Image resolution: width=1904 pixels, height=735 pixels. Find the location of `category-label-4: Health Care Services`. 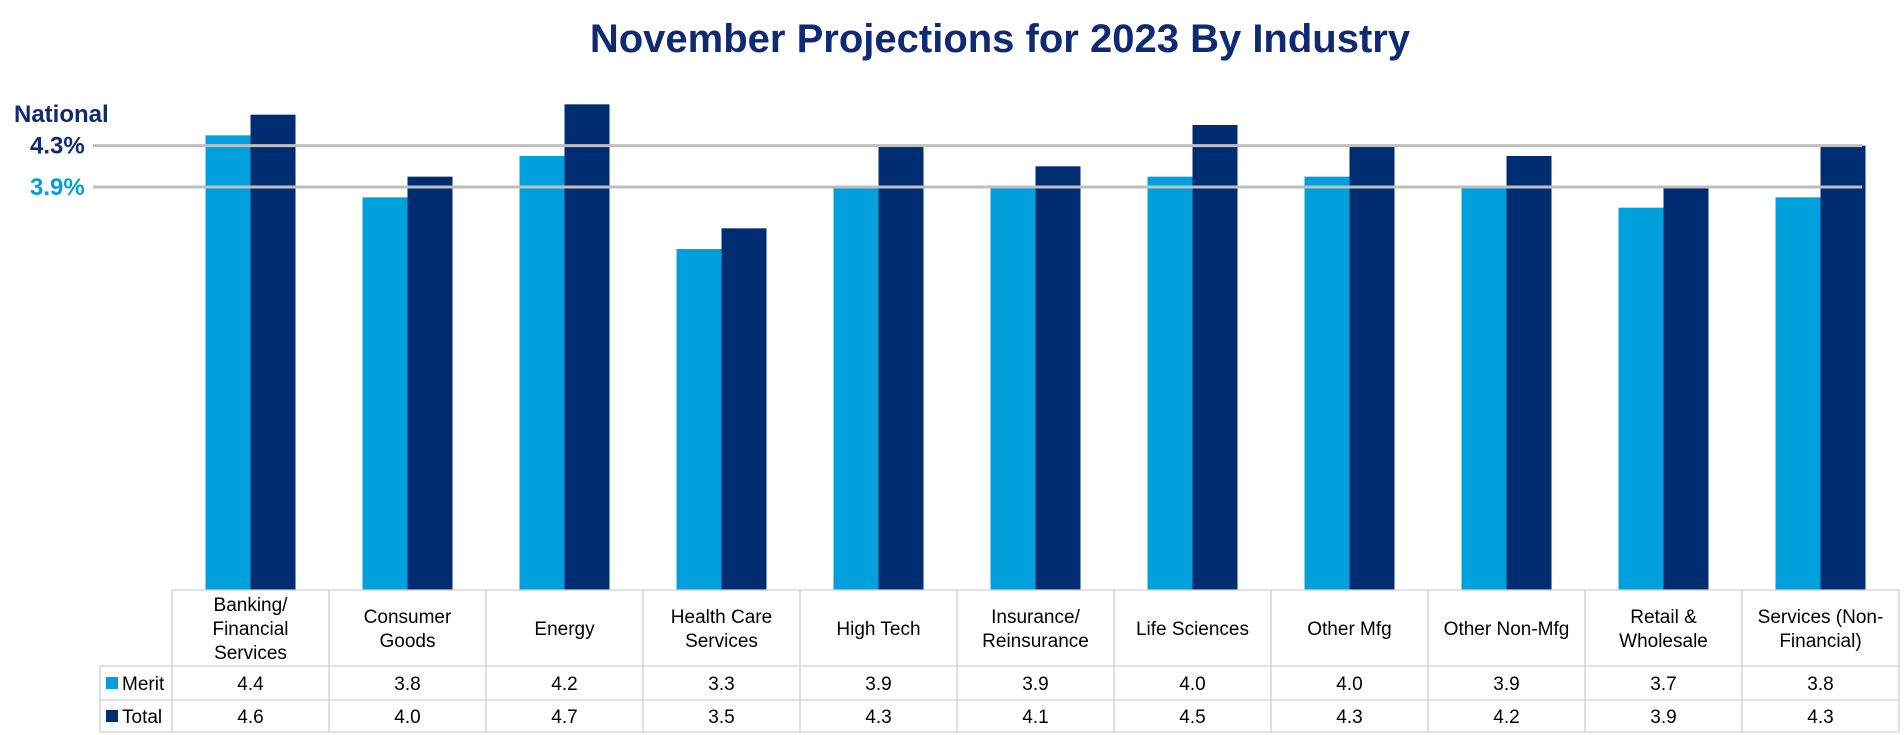

category-label-4: Health Care Services is located at coordinates (721, 629).